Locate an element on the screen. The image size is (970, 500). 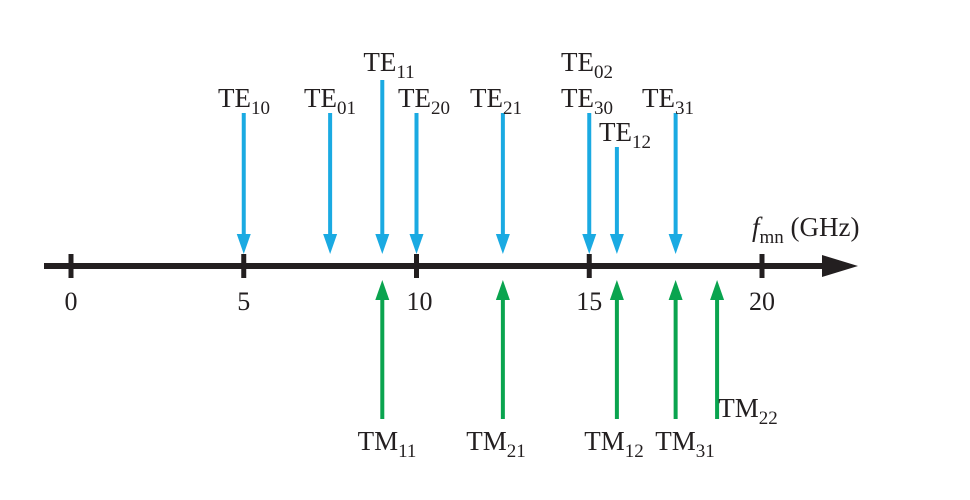
axis-label-main: f is located at coordinates (757, 227).